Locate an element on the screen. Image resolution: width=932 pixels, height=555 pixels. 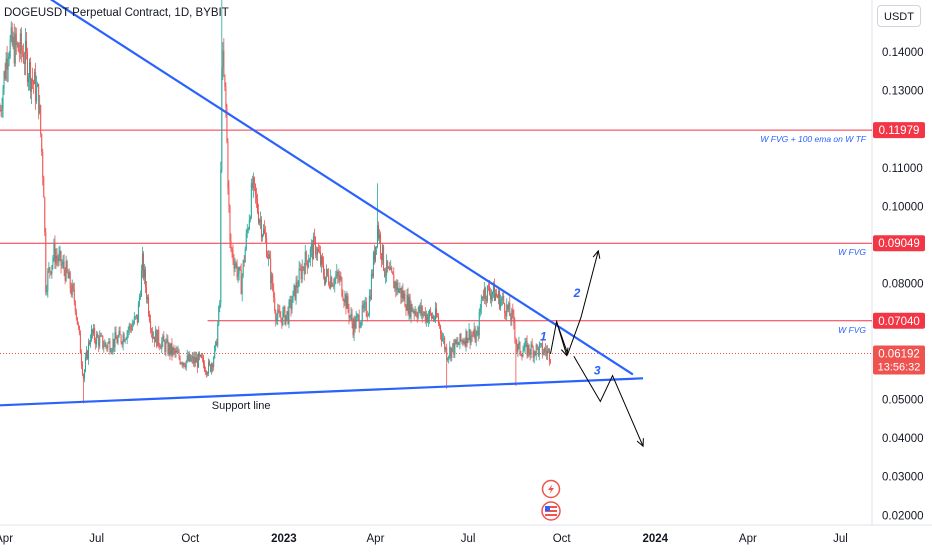
time-axis: Apr Jul Oct 2023 Apr Jul Oct 2024 Apr Jul is located at coordinates (424, 539).